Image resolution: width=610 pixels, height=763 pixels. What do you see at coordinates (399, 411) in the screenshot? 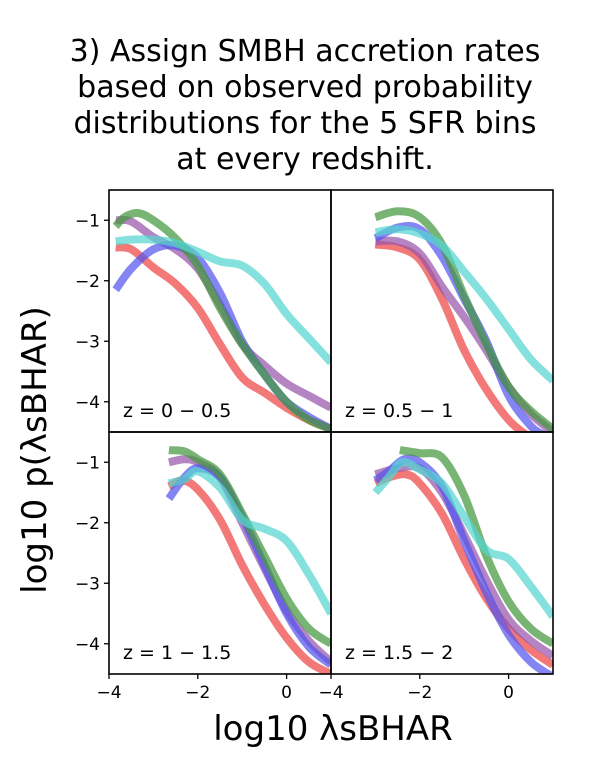
I see `panel-label: z = 0.5 − 1` at bounding box center [399, 411].